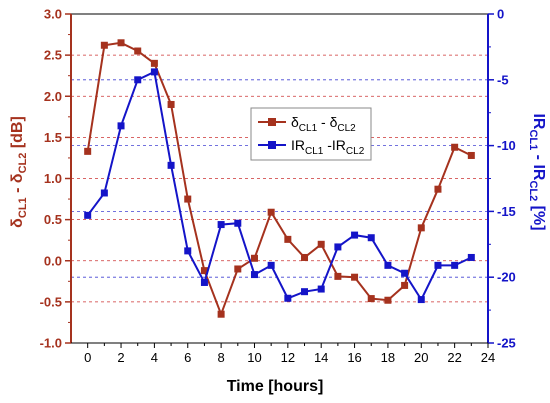 This screenshot has width=550, height=403. Describe the element at coordinates (53, 55) in the screenshot. I see `left-tick-label: 2.5` at that location.